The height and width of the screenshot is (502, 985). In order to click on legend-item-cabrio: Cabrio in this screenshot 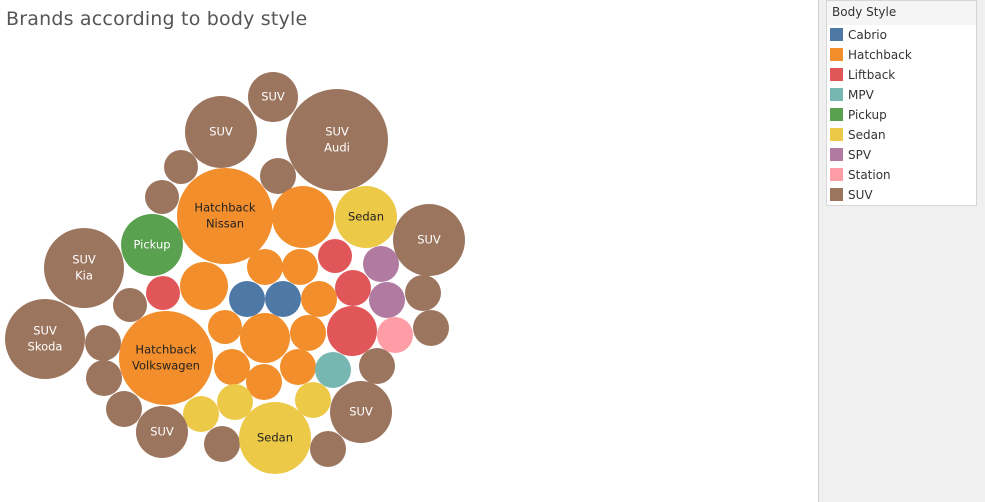, I will do `click(901, 35)`.